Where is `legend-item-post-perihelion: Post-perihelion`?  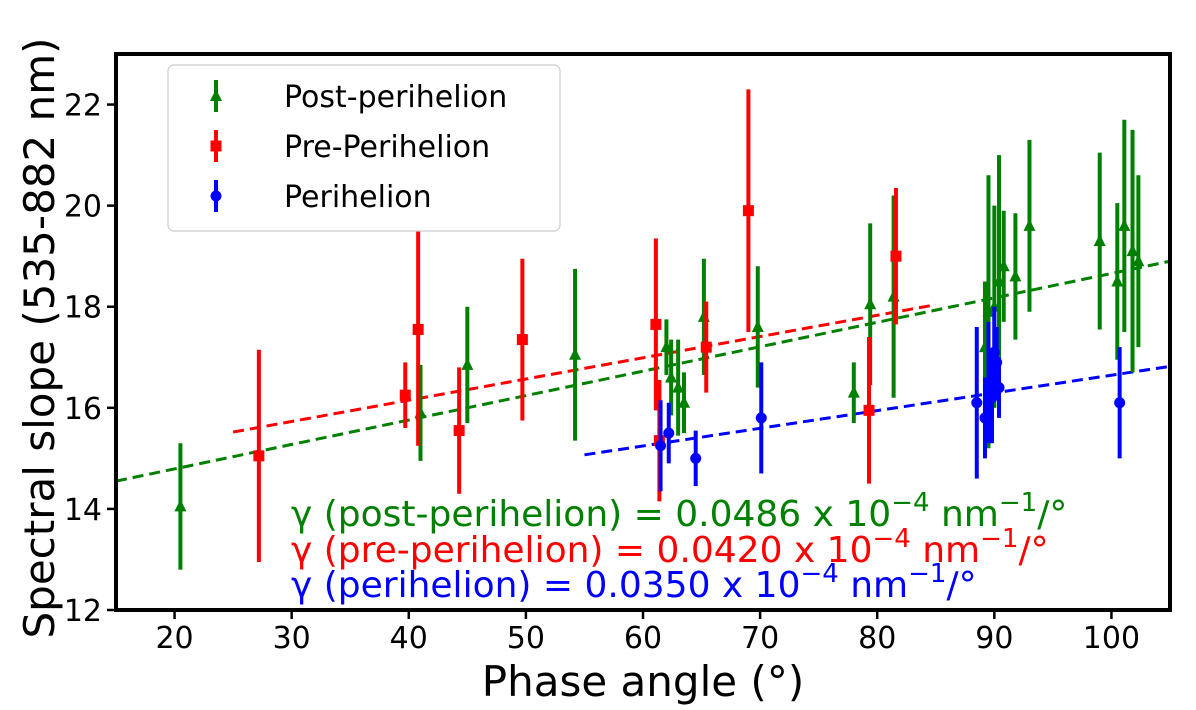 legend-item-post-perihelion: Post-perihelion is located at coordinates (358, 97).